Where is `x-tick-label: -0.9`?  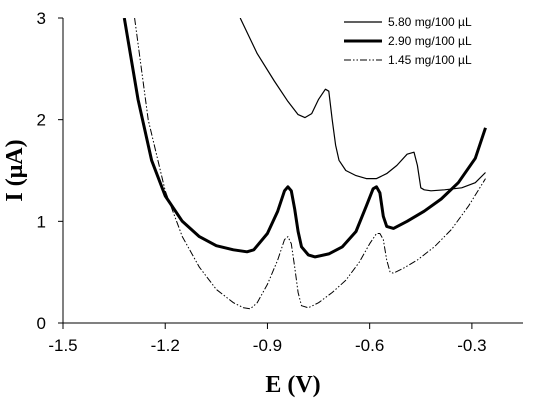 x-tick-label: -0.9 is located at coordinates (267, 345).